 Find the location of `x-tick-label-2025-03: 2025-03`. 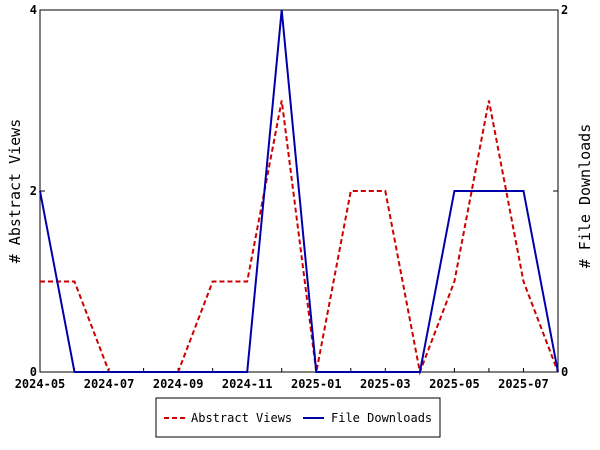

x-tick-label-2025-03: 2025-03 is located at coordinates (385, 384).